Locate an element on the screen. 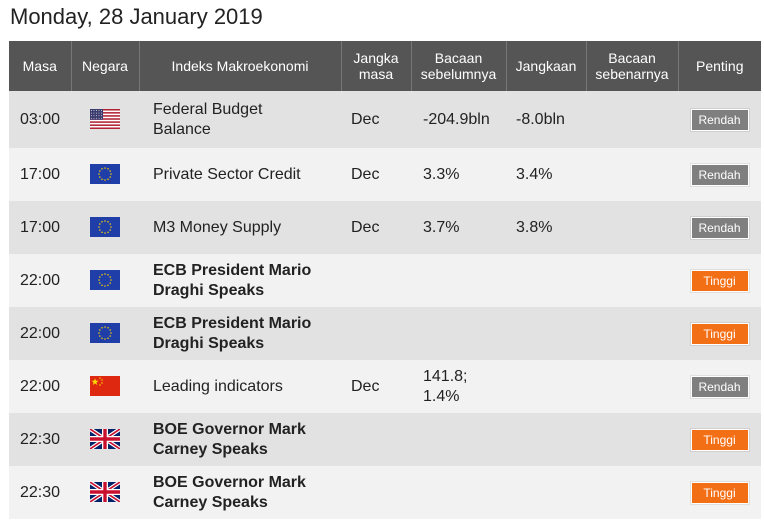  indicator-cell: Leading indicators is located at coordinates (240, 386).